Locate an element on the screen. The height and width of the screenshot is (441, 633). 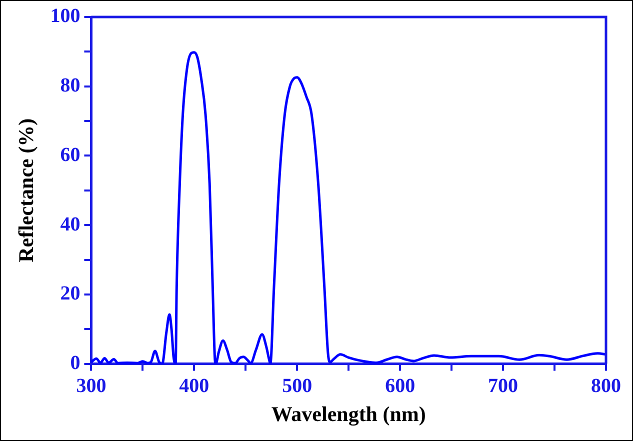
x-tick-label: 800 is located at coordinates (606, 385).